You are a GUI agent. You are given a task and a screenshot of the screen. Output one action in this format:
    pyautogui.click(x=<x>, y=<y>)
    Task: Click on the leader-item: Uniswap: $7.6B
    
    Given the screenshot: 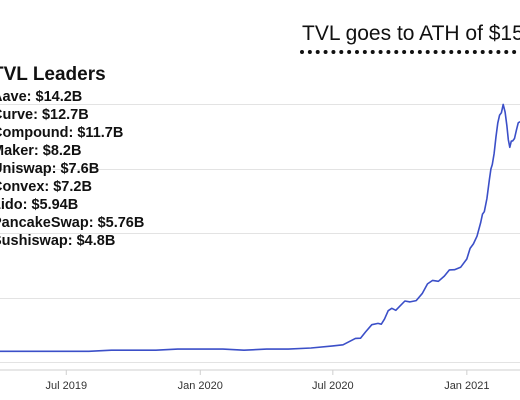 What is the action you would take?
    pyautogui.click(x=50, y=169)
    